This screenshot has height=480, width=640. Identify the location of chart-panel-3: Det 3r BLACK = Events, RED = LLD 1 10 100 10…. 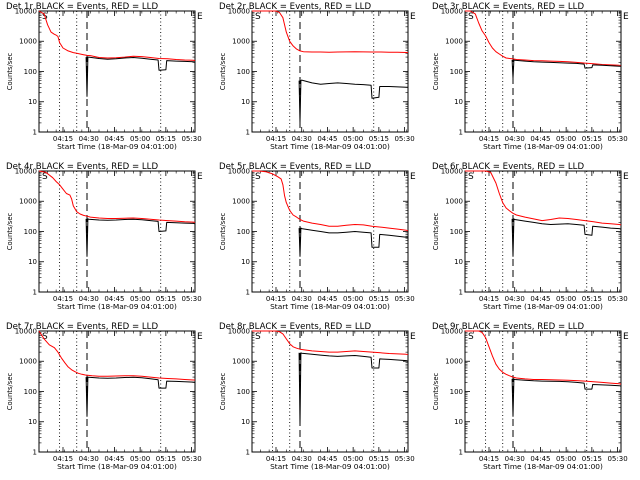
(532, 80).